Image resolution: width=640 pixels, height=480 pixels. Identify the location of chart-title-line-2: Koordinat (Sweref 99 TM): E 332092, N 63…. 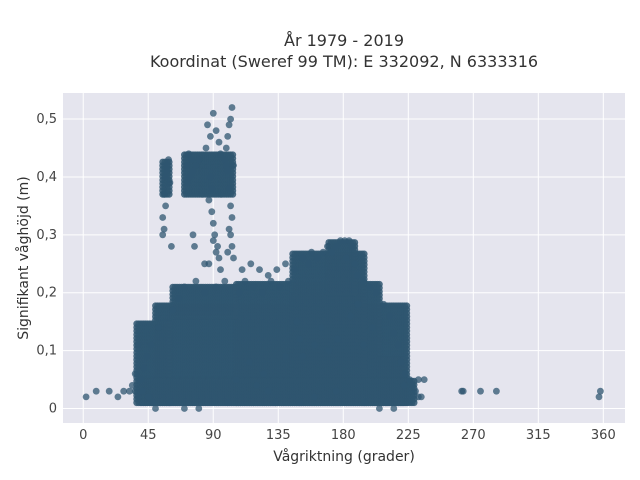
(344, 61).